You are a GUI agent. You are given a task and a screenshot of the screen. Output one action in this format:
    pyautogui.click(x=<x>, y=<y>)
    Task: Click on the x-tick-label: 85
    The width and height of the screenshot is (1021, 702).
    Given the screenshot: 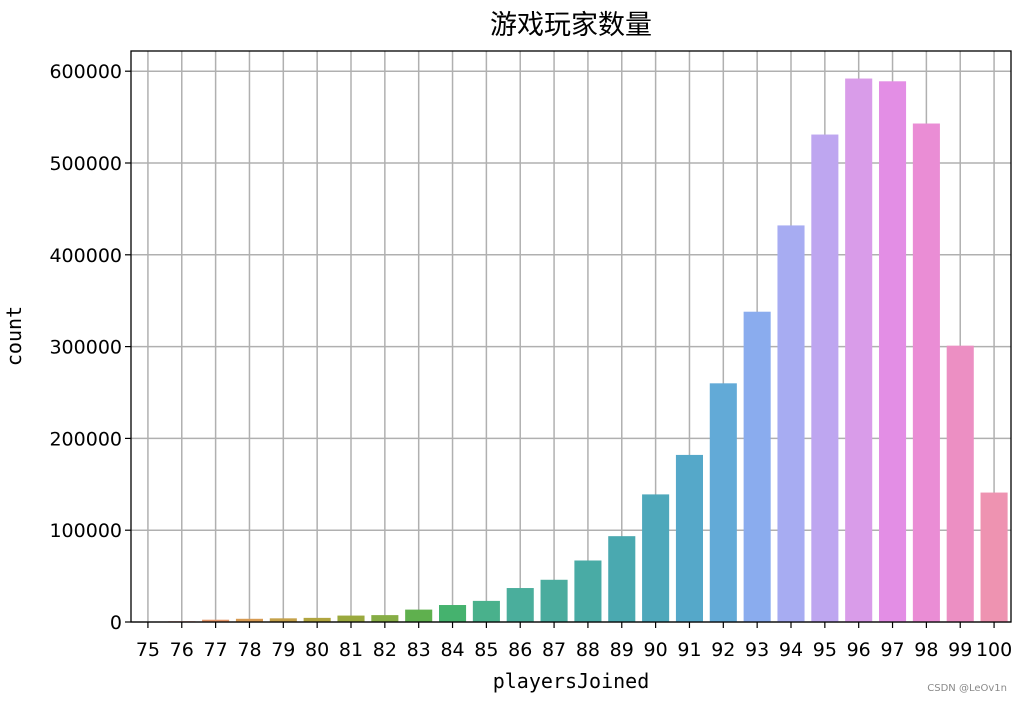 What is the action you would take?
    pyautogui.click(x=486, y=650)
    